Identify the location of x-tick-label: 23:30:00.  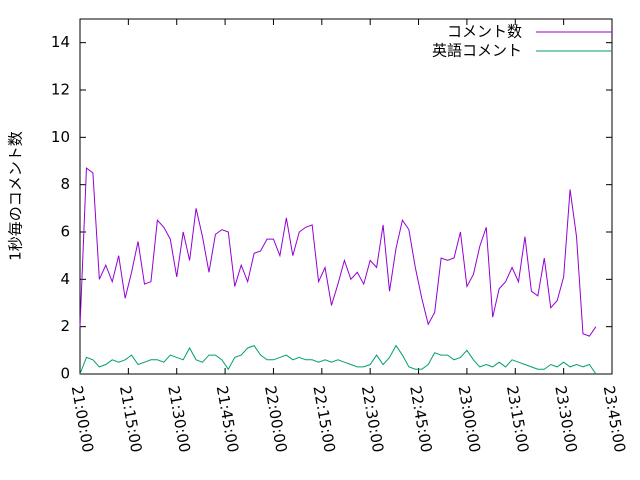
(565, 418).